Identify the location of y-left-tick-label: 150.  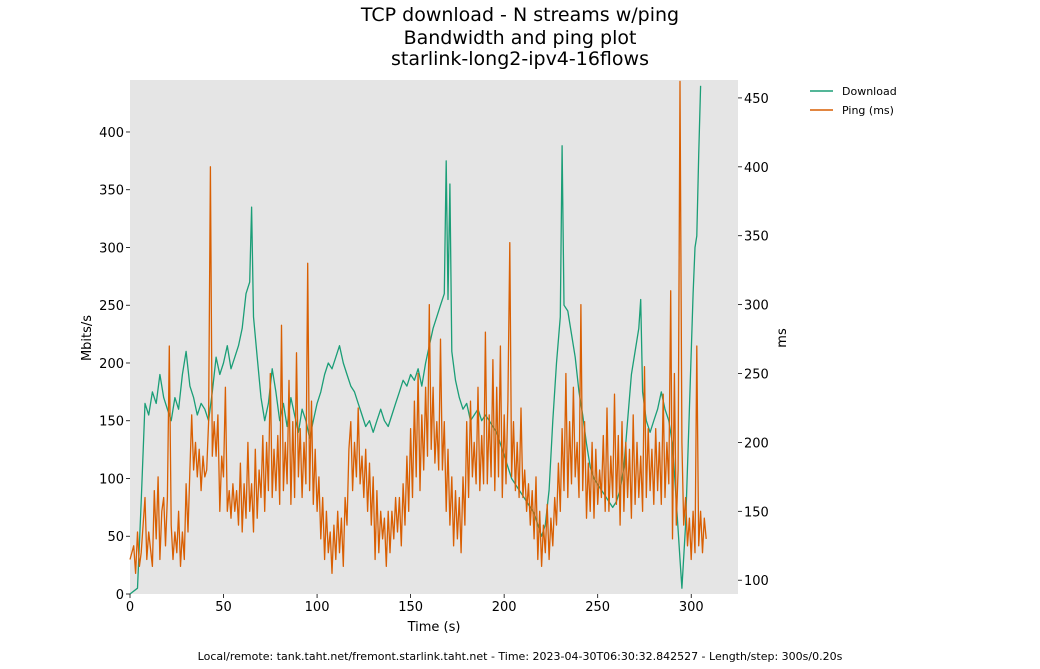
(111, 422).